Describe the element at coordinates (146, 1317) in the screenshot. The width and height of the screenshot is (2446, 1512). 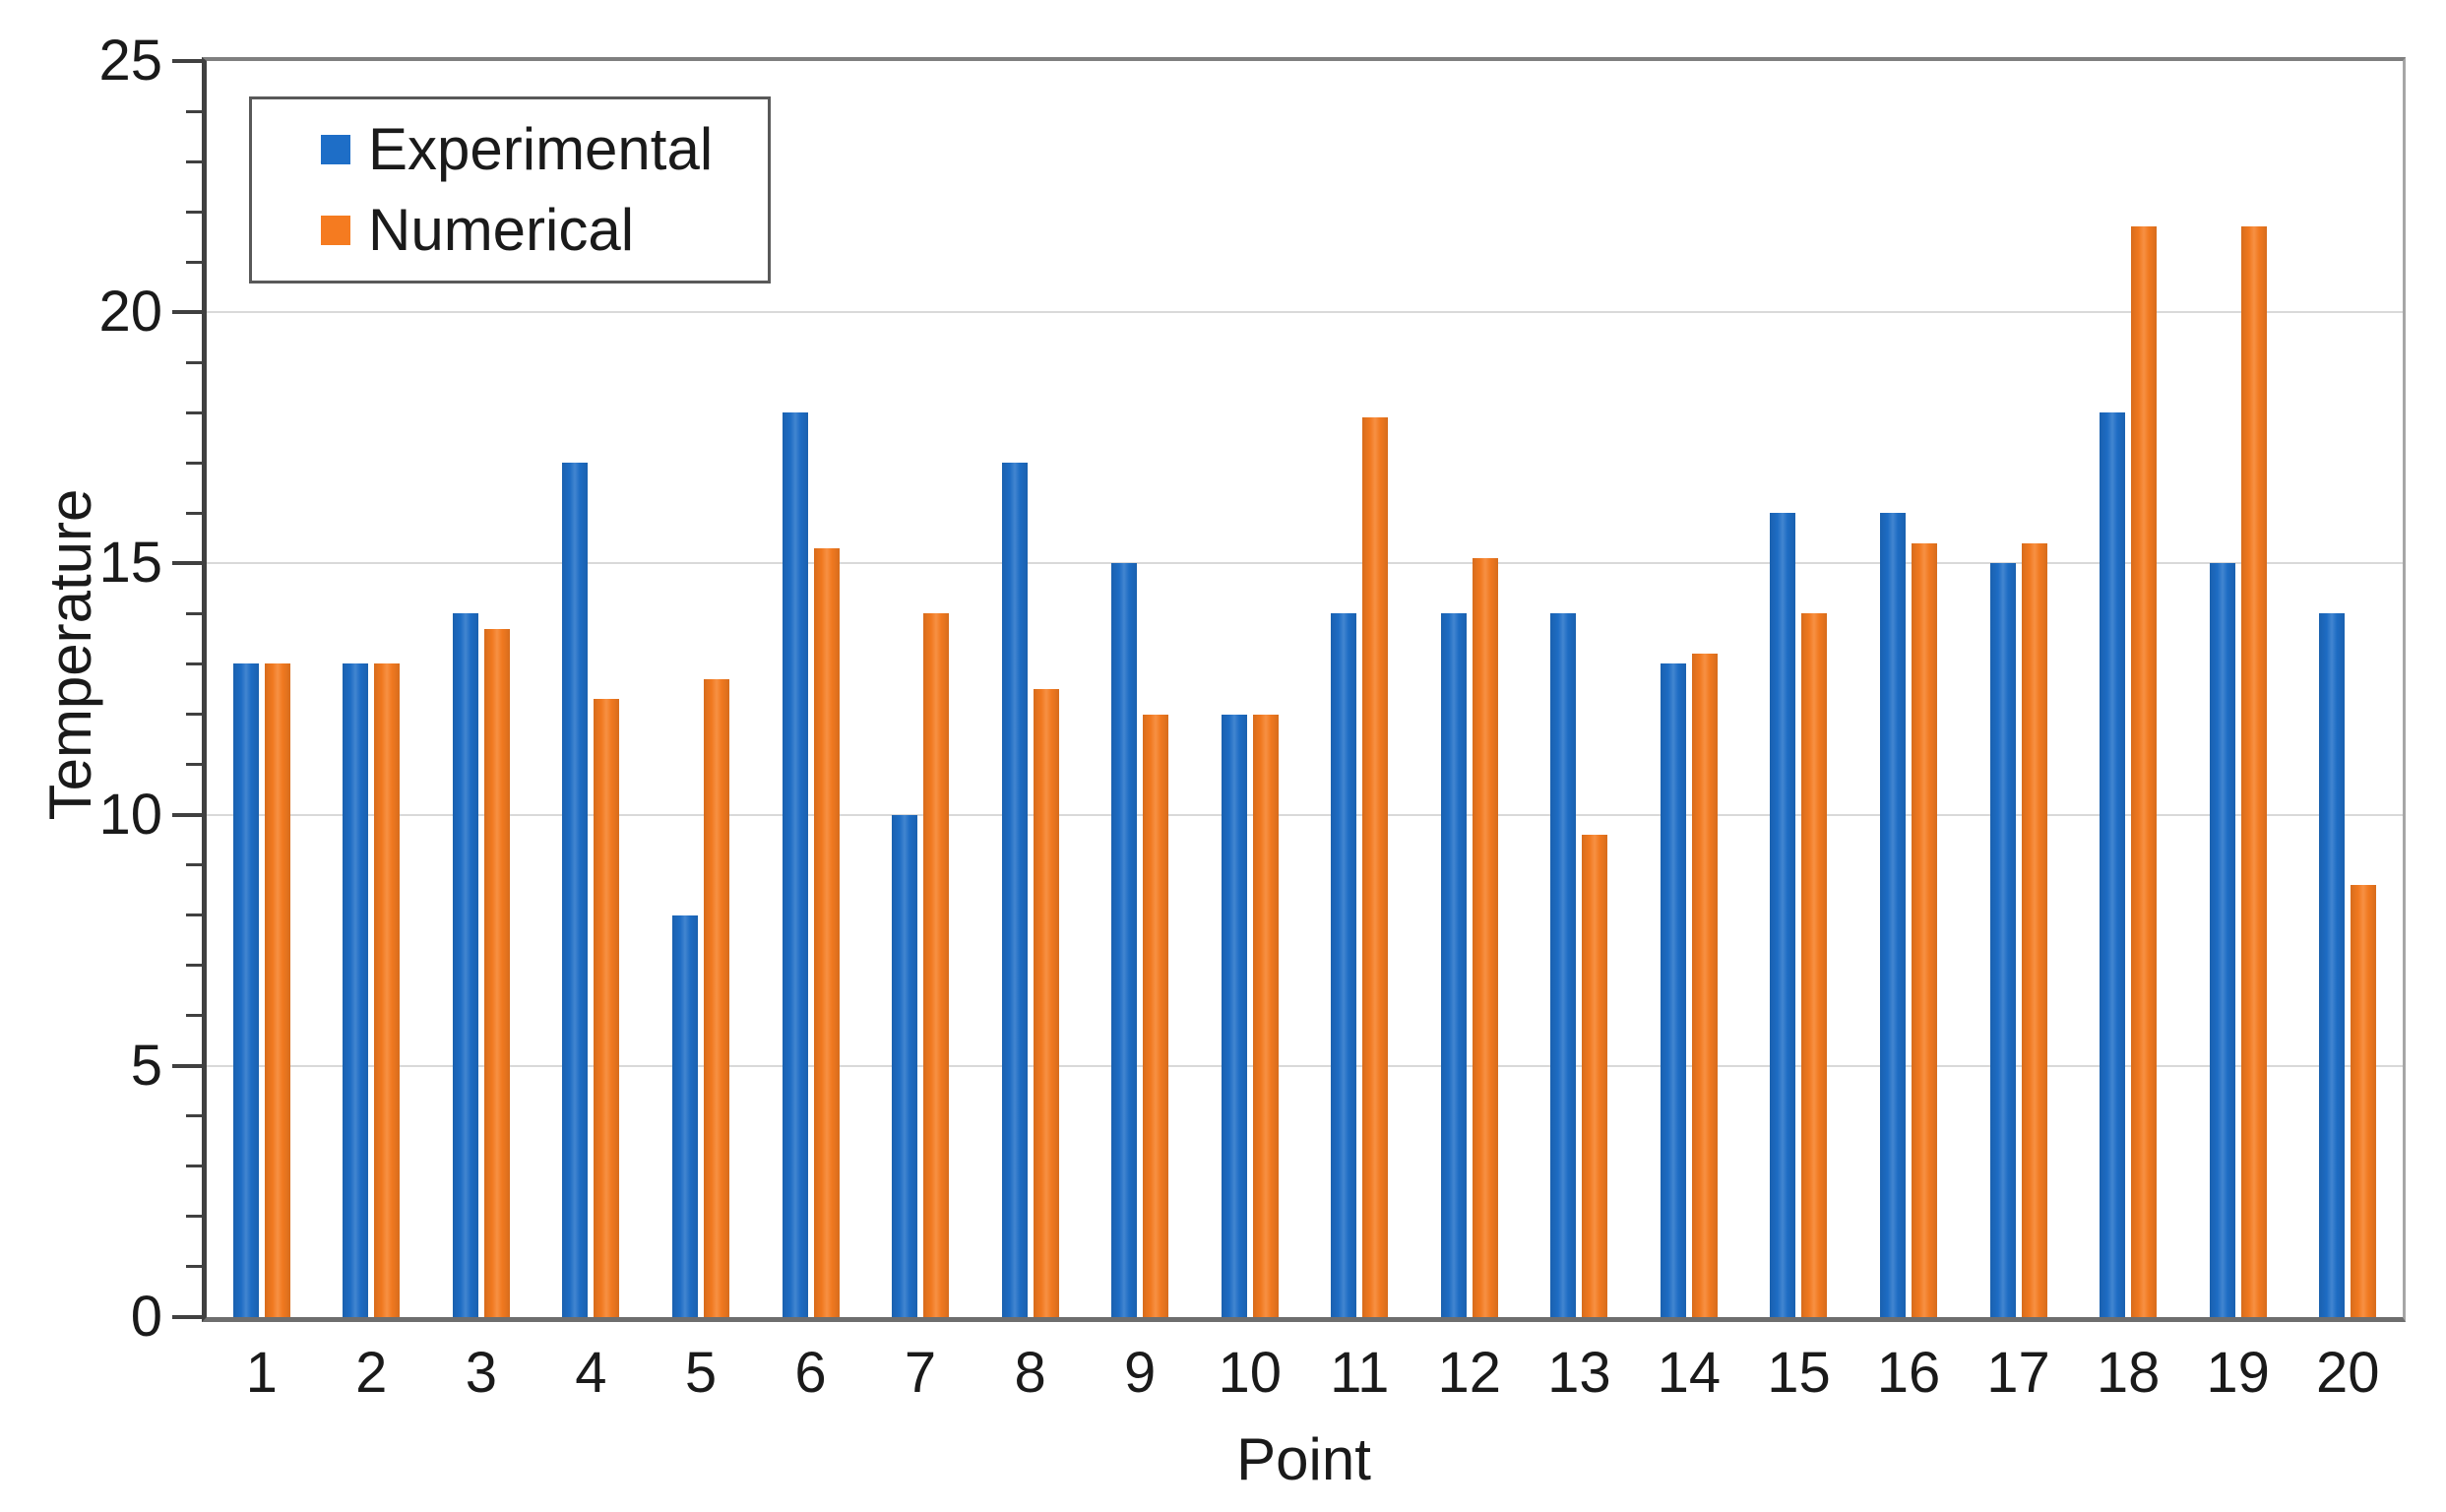
I see `y-tick-label-0: 0` at that location.